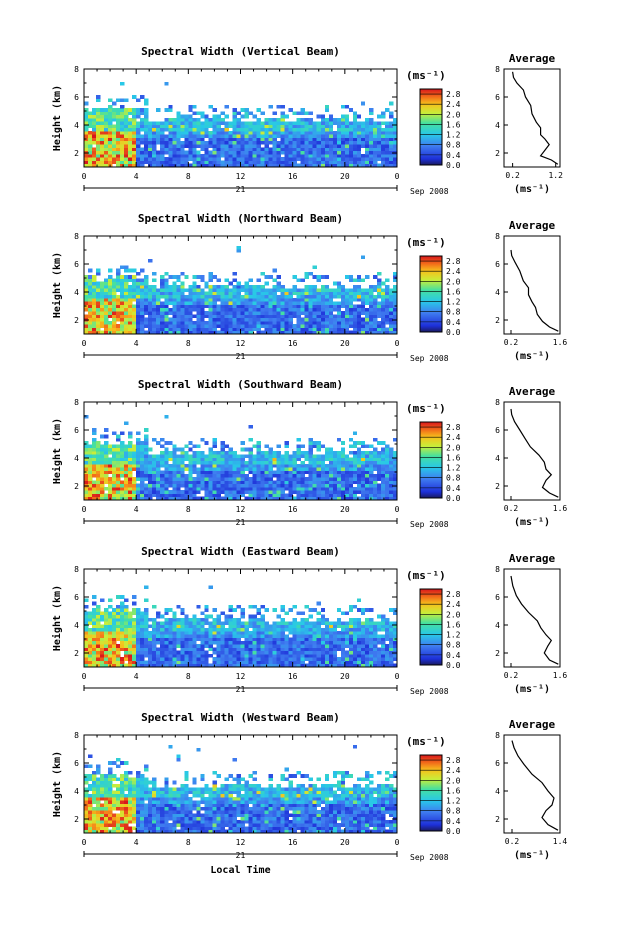 The image size is (618, 929). What do you see at coordinates (560, 841) in the screenshot?
I see `profile-x-tick-label: 1.4` at bounding box center [560, 841].